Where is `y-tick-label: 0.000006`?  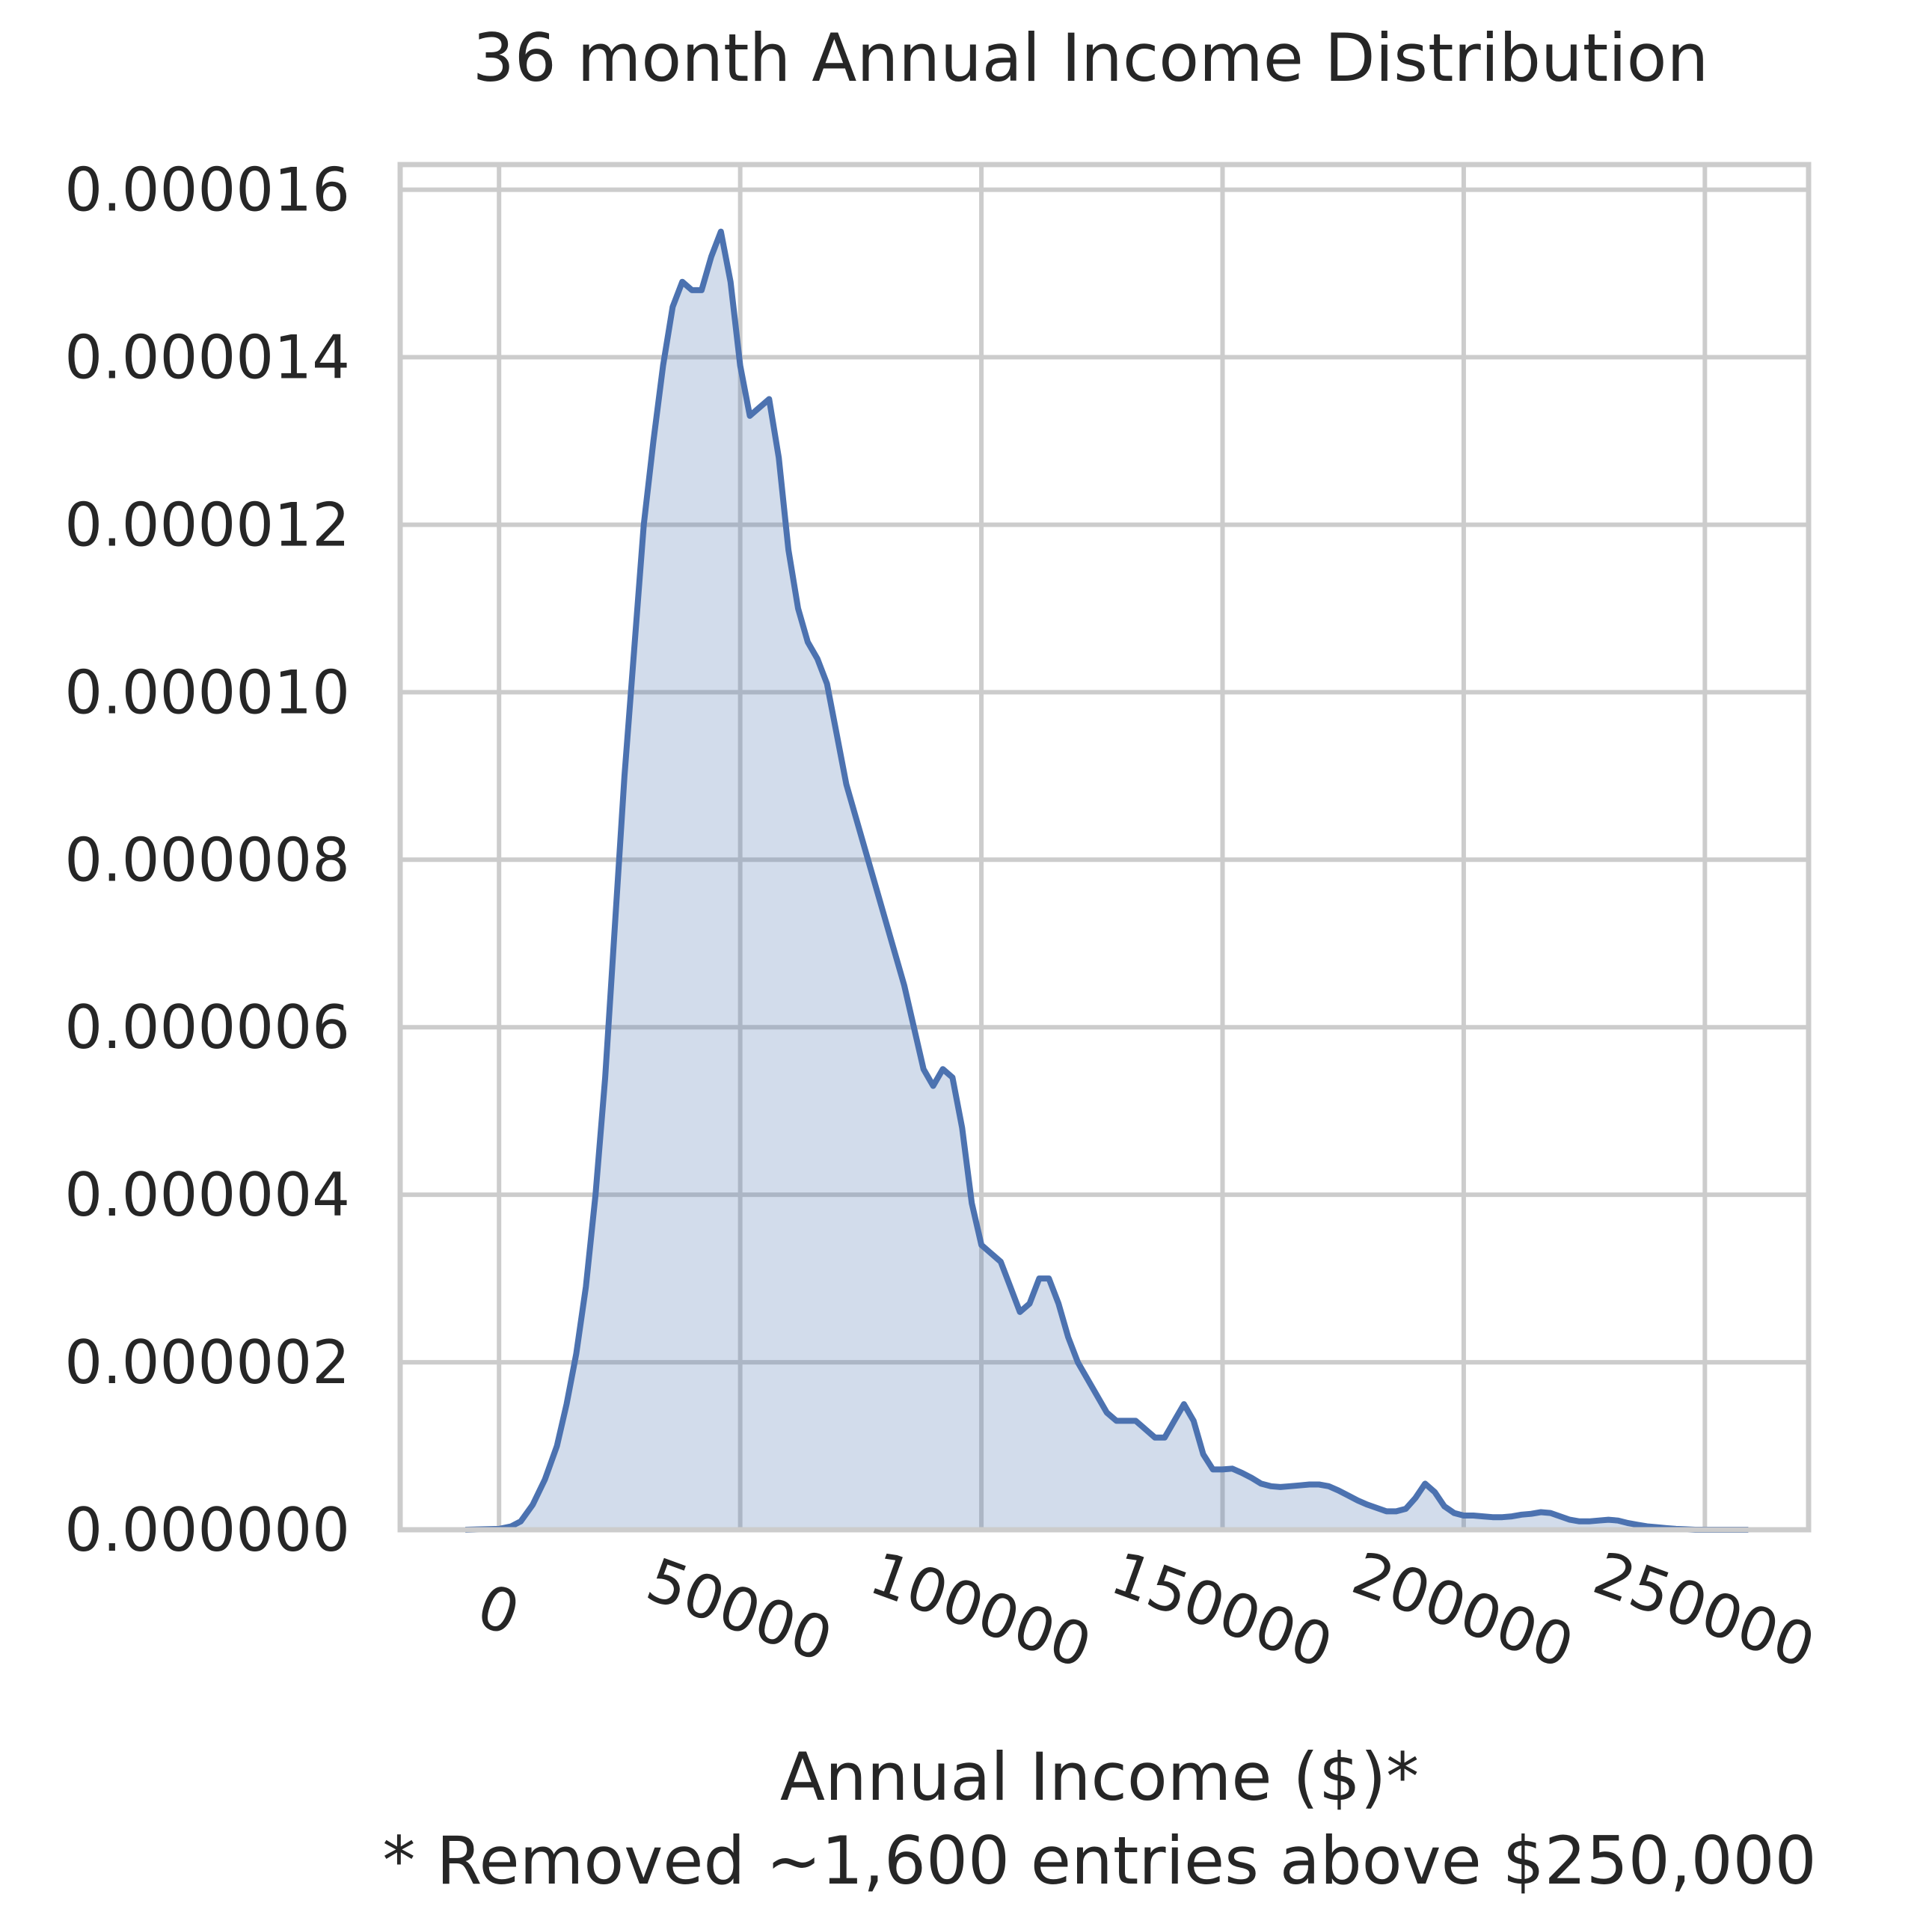
y-tick-label: 0.000006 is located at coordinates (207, 1027).